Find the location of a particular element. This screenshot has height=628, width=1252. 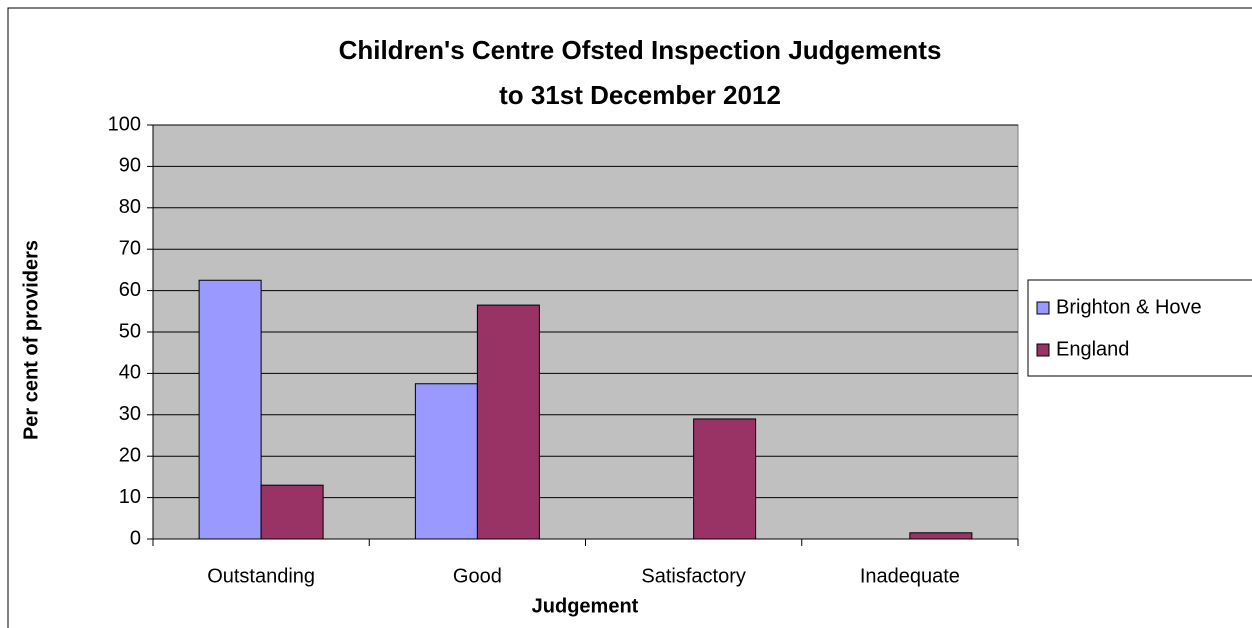

x-axis-title: Judgement is located at coordinates (585, 606).